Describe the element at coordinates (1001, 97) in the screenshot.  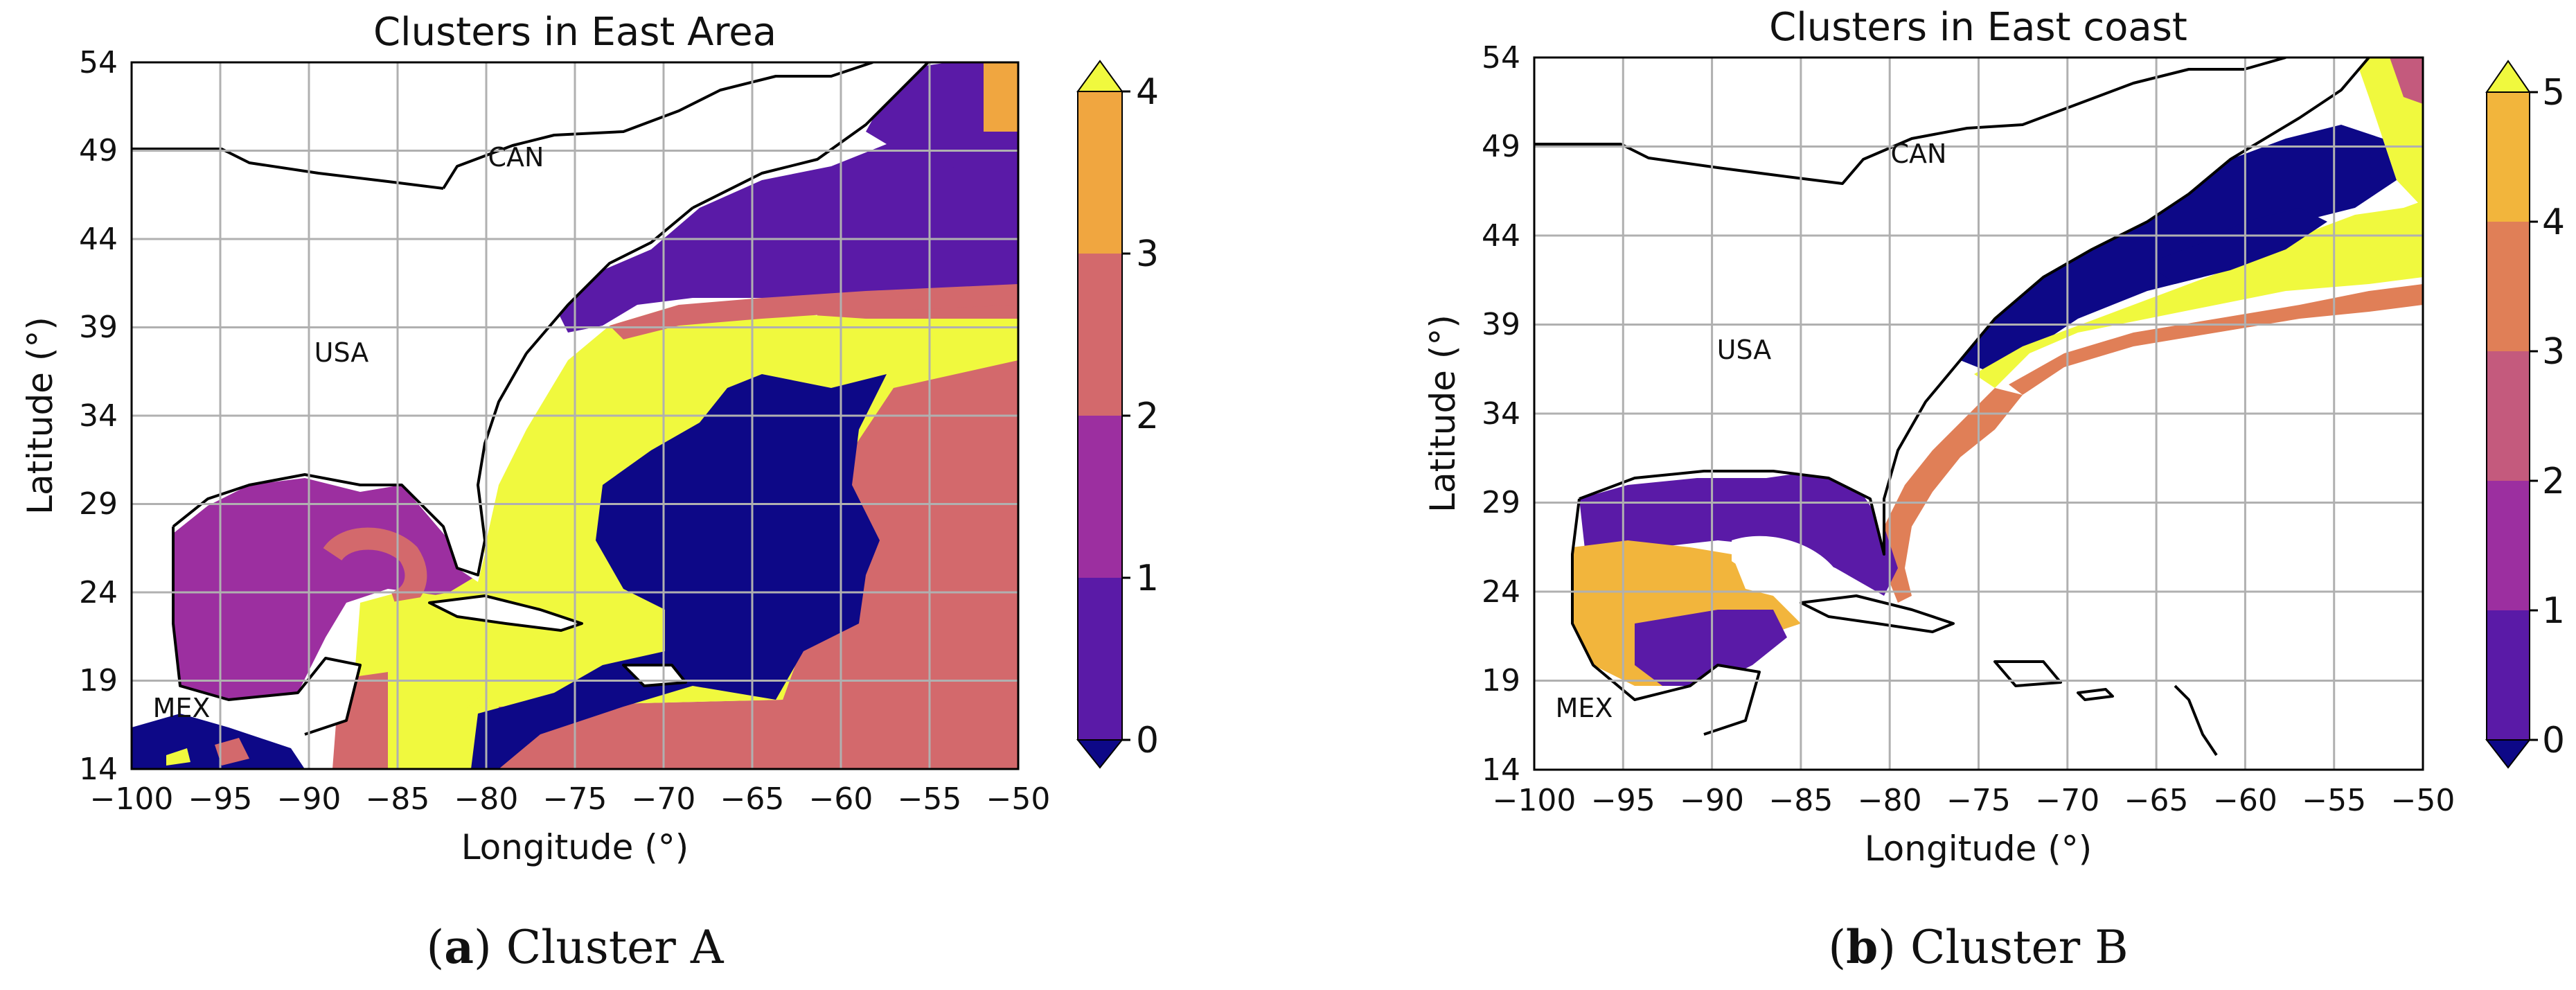
I see `cluster-4-region` at that location.